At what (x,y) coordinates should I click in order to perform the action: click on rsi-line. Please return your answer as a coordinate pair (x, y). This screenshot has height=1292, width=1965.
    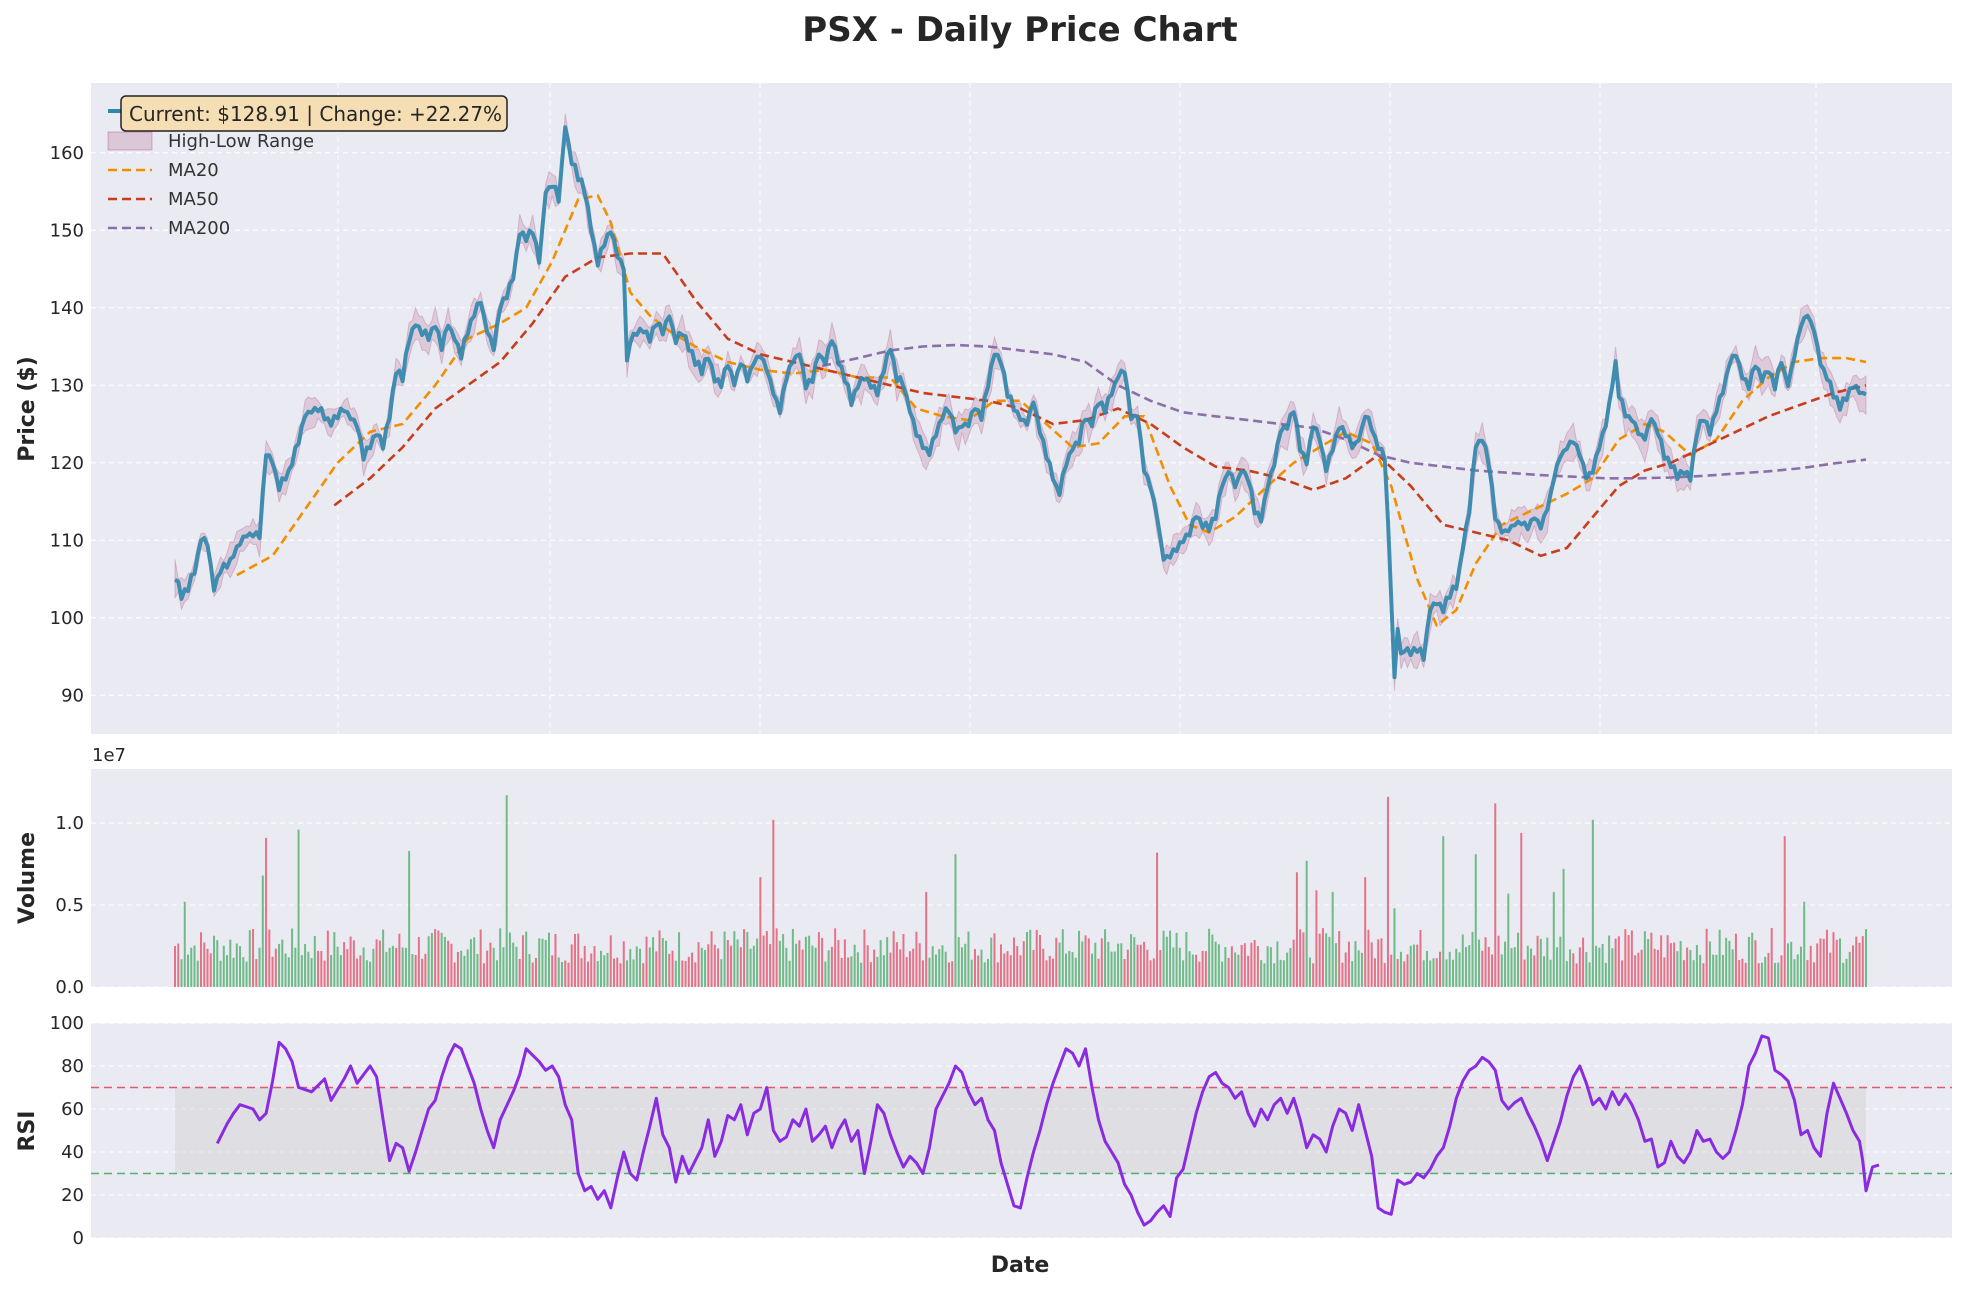
    Looking at the image, I should click on (1047, 1130).